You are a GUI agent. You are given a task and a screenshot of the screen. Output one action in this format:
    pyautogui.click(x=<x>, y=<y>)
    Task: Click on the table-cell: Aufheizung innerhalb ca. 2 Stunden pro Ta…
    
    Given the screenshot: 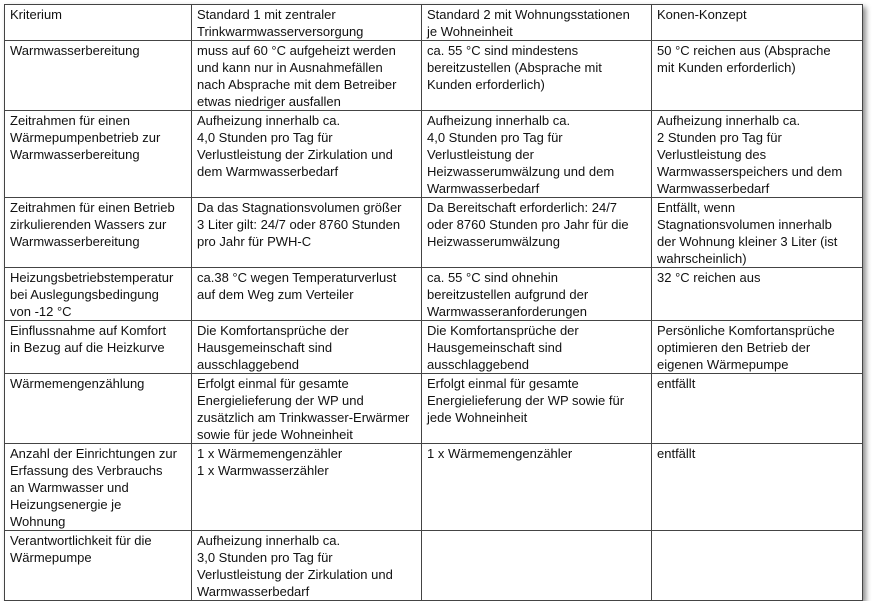 What is the action you would take?
    pyautogui.click(x=757, y=154)
    